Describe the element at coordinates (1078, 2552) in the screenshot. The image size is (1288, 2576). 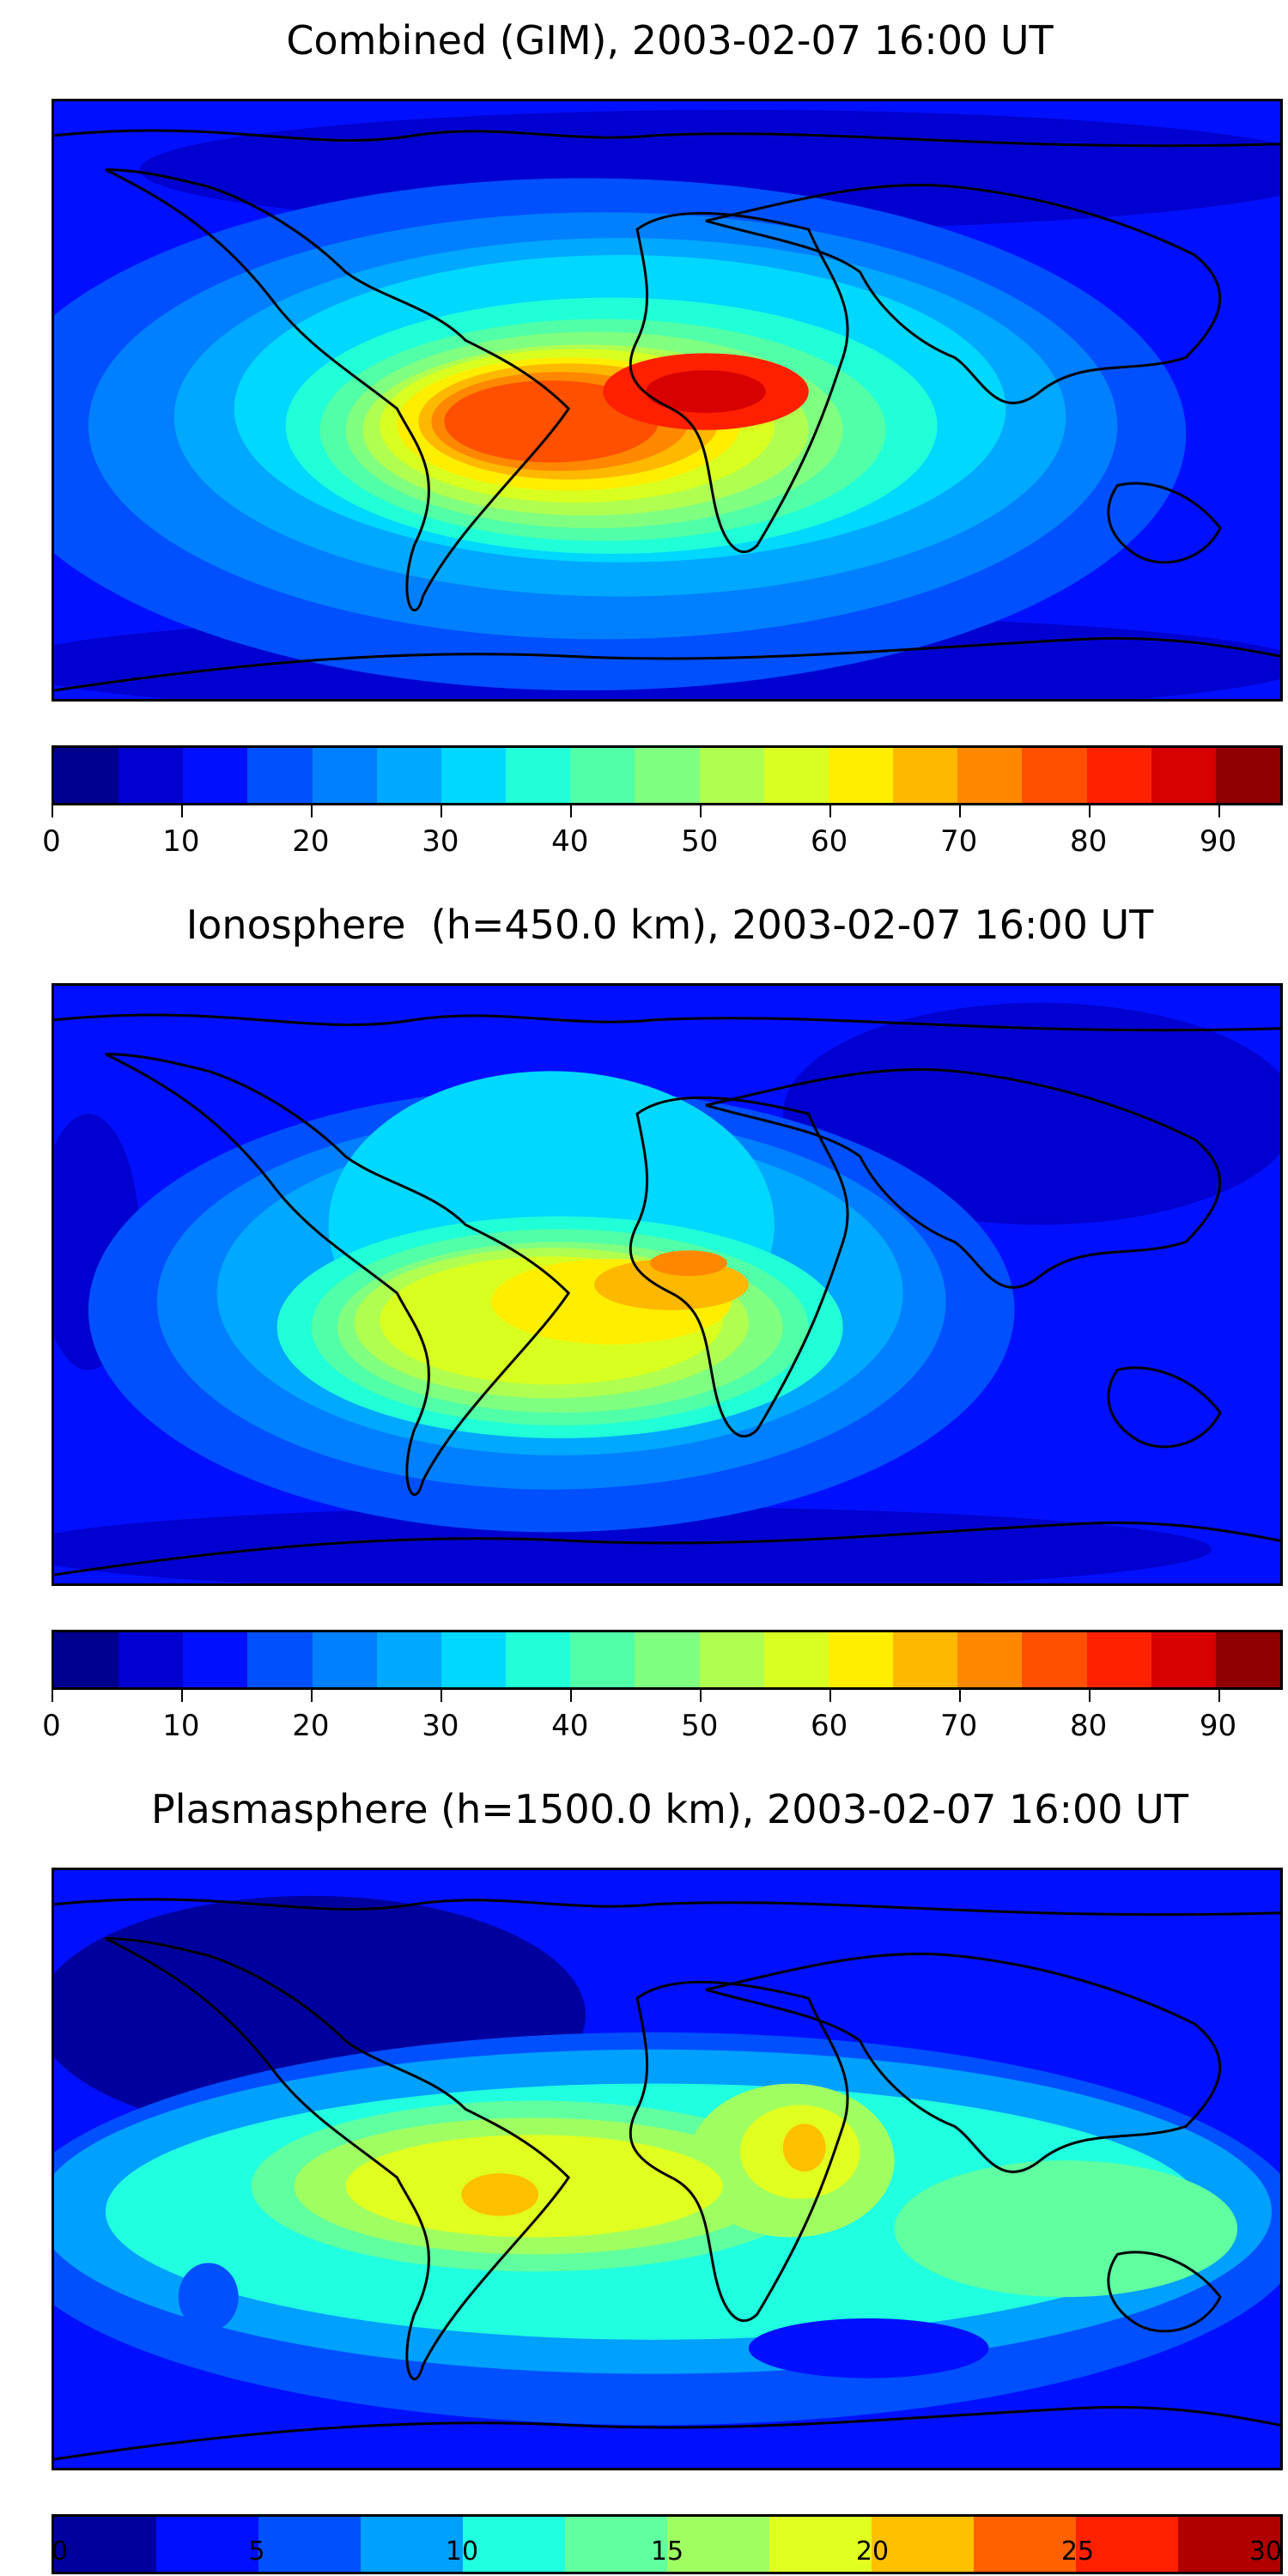
I see `colorbar-tick-label: 25` at that location.